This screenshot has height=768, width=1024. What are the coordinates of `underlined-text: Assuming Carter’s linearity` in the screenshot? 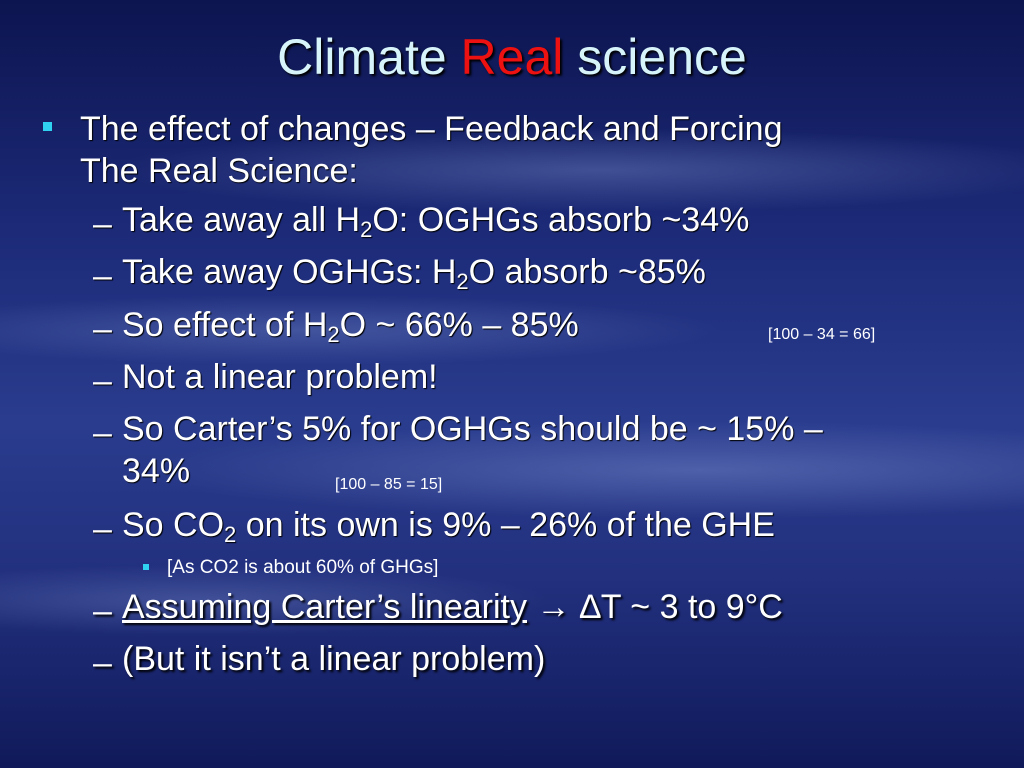 It's located at (324, 607).